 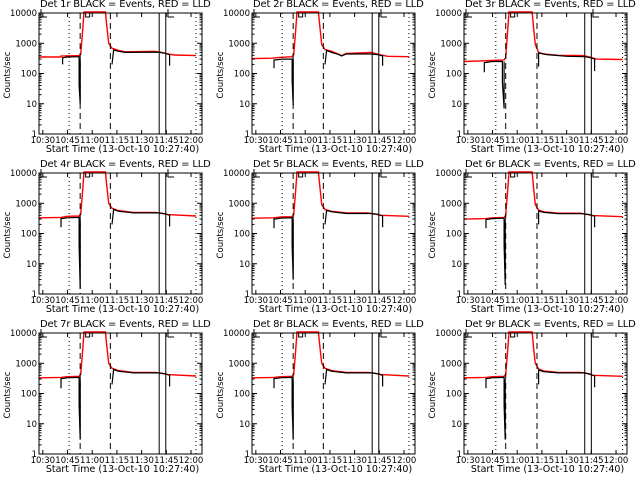 What do you see at coordinates (125, 164) in the screenshot?
I see `panel-title: Det 4r BLACK = Events, RED = LLD` at bounding box center [125, 164].